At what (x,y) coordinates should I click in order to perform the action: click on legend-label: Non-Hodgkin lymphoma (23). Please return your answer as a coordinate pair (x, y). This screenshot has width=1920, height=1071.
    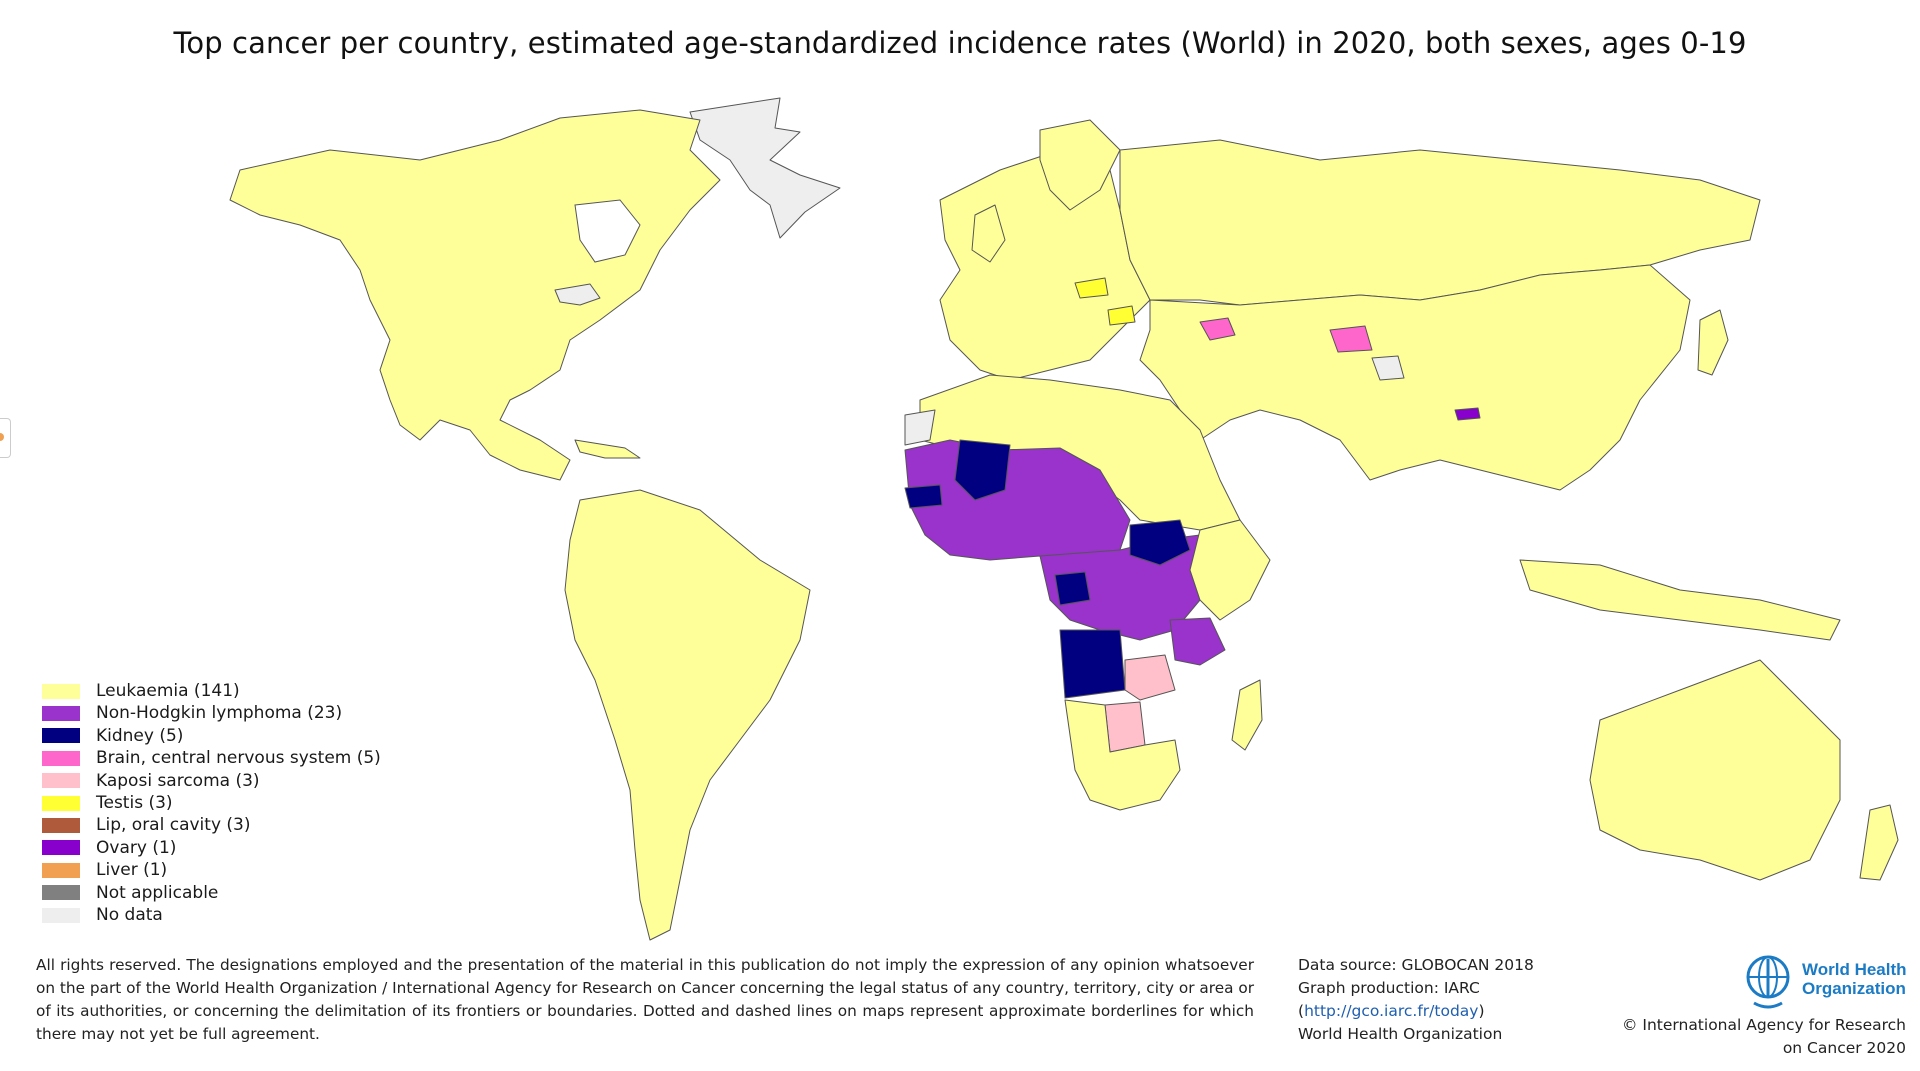
    Looking at the image, I should click on (219, 713).